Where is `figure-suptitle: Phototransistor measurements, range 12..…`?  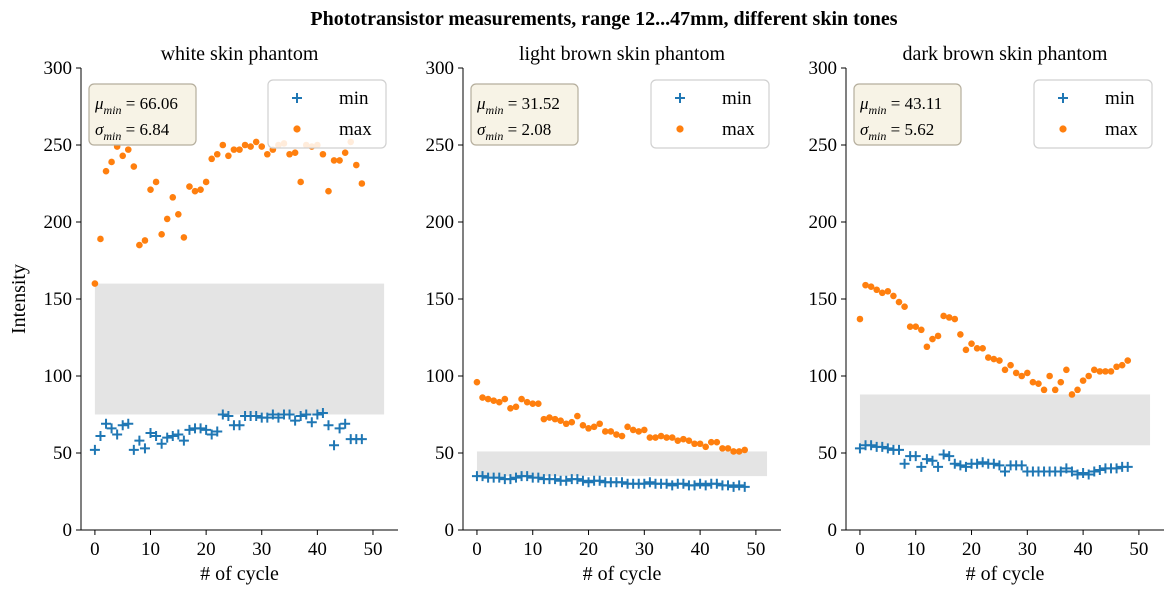 figure-suptitle: Phototransistor measurements, range 12..… is located at coordinates (603, 19).